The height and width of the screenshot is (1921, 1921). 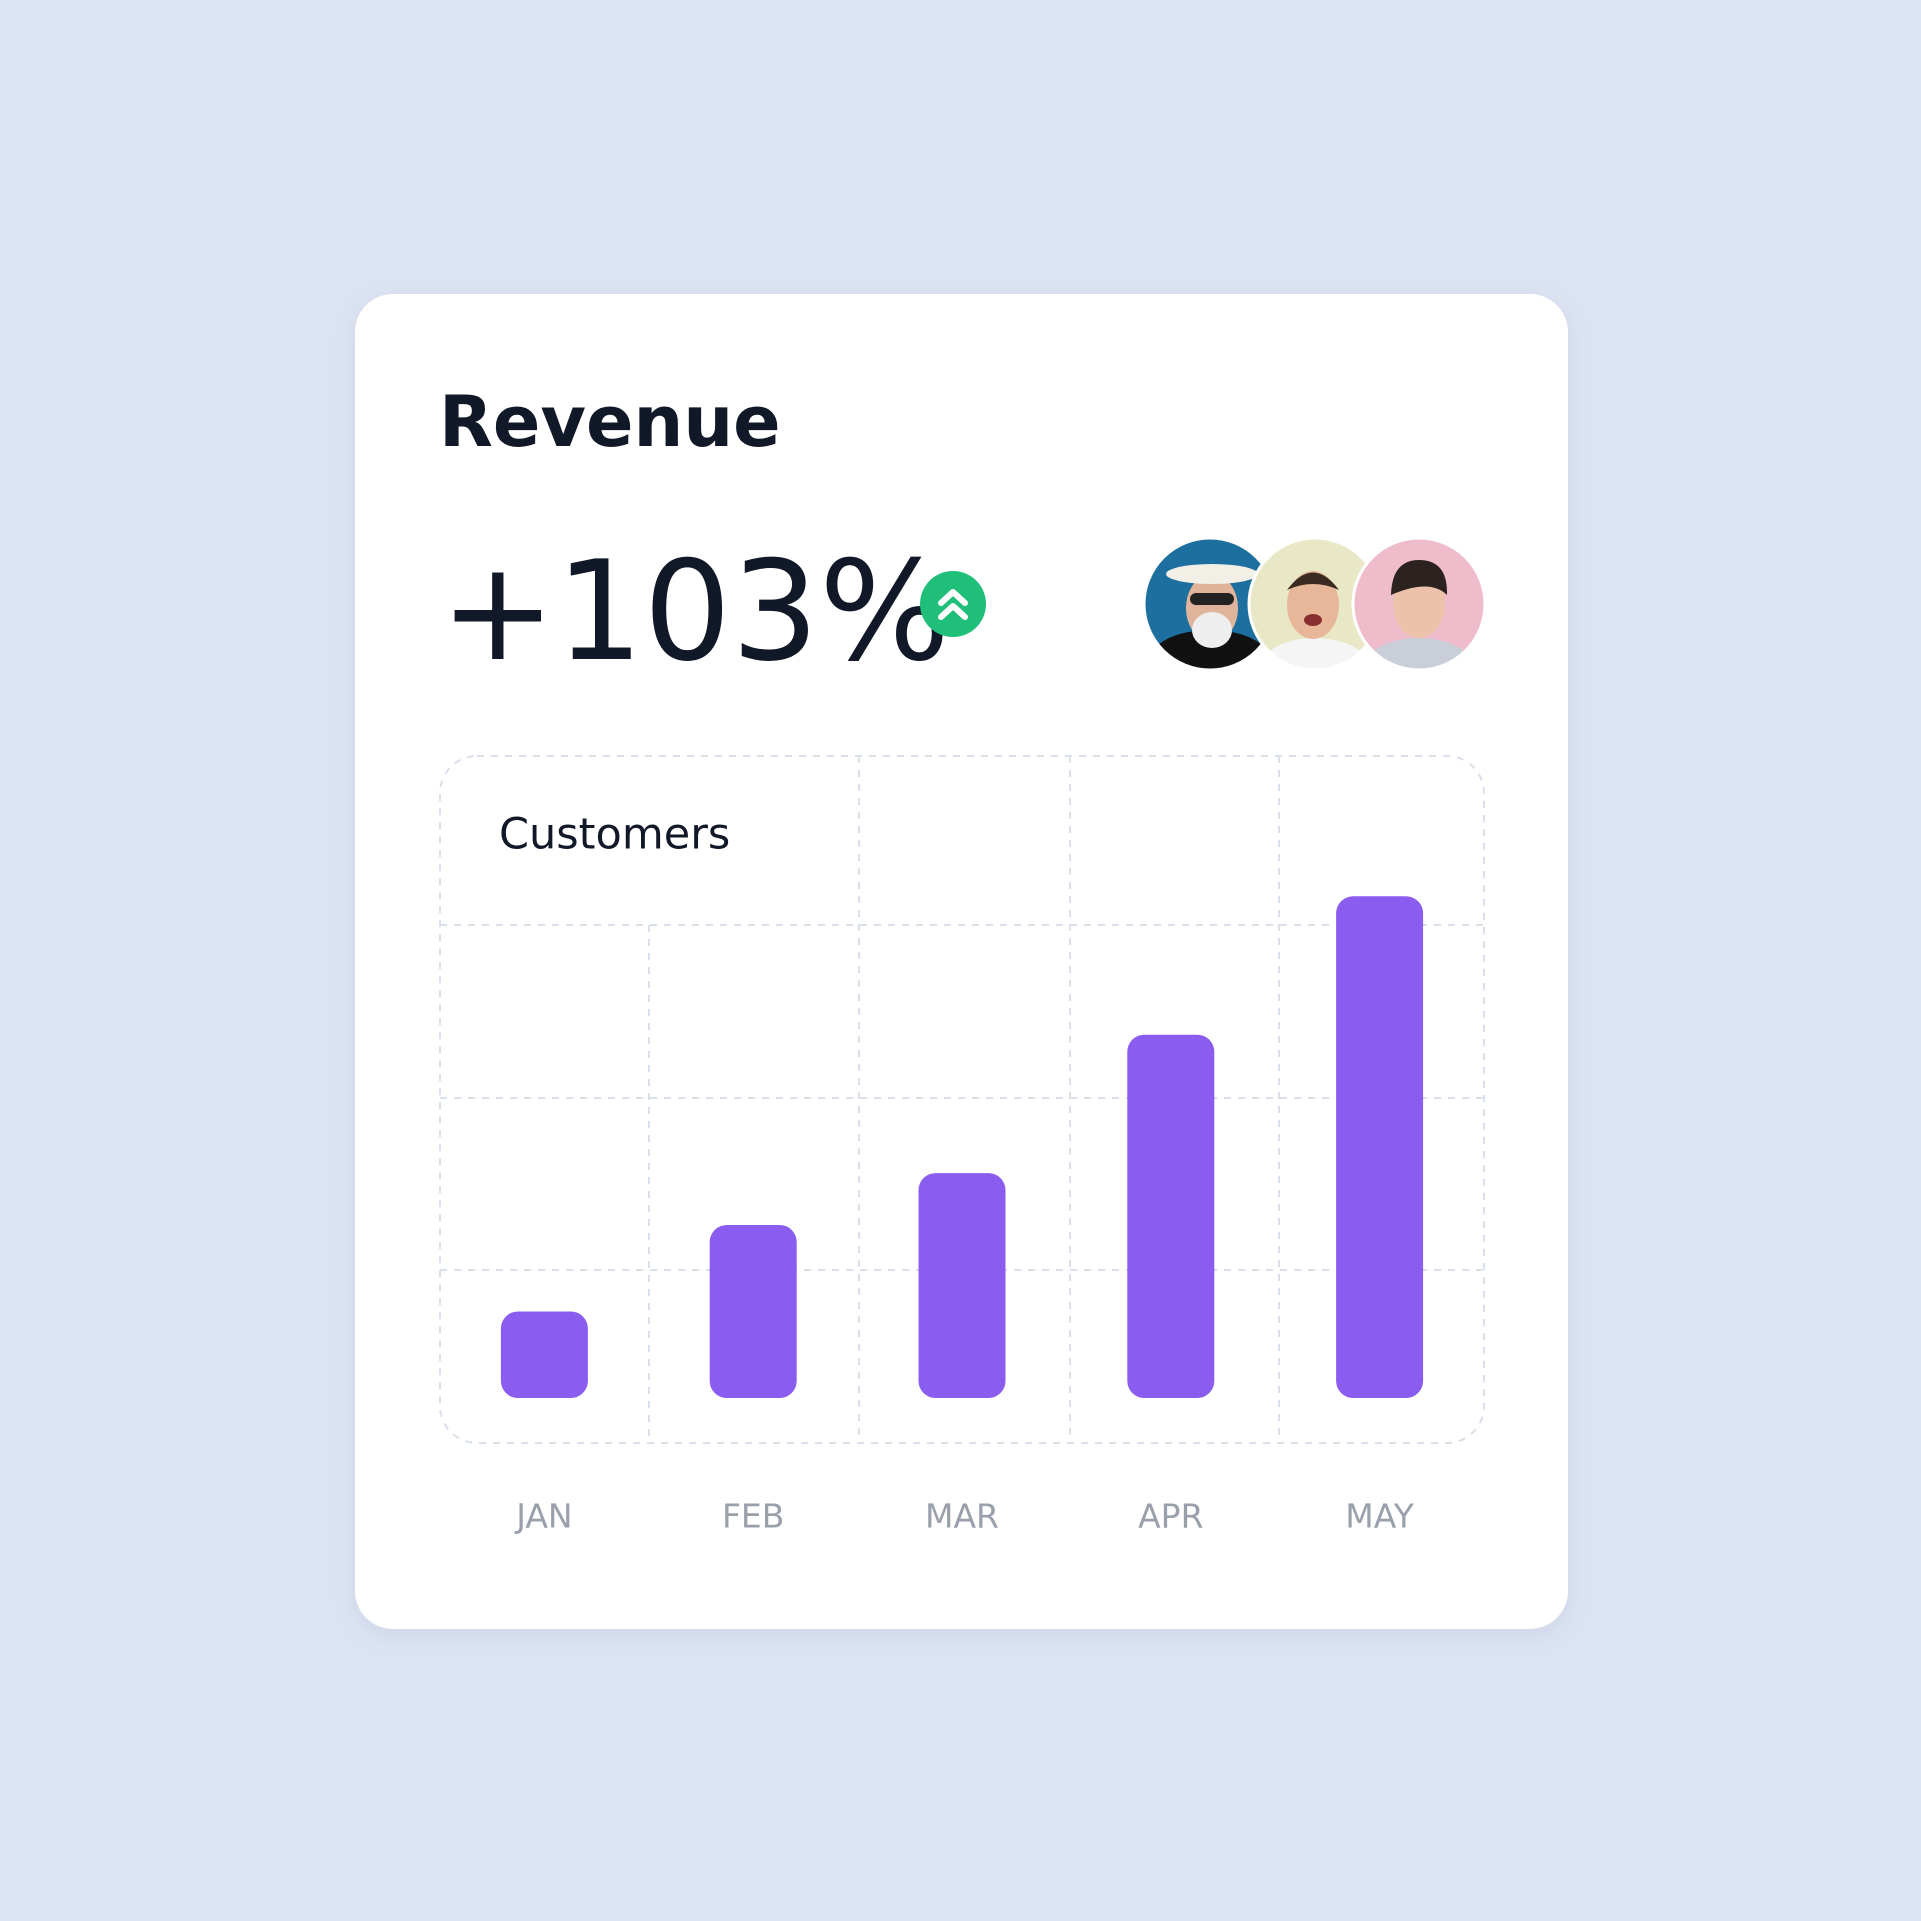 What do you see at coordinates (614, 835) in the screenshot?
I see `chart-title: Customers` at bounding box center [614, 835].